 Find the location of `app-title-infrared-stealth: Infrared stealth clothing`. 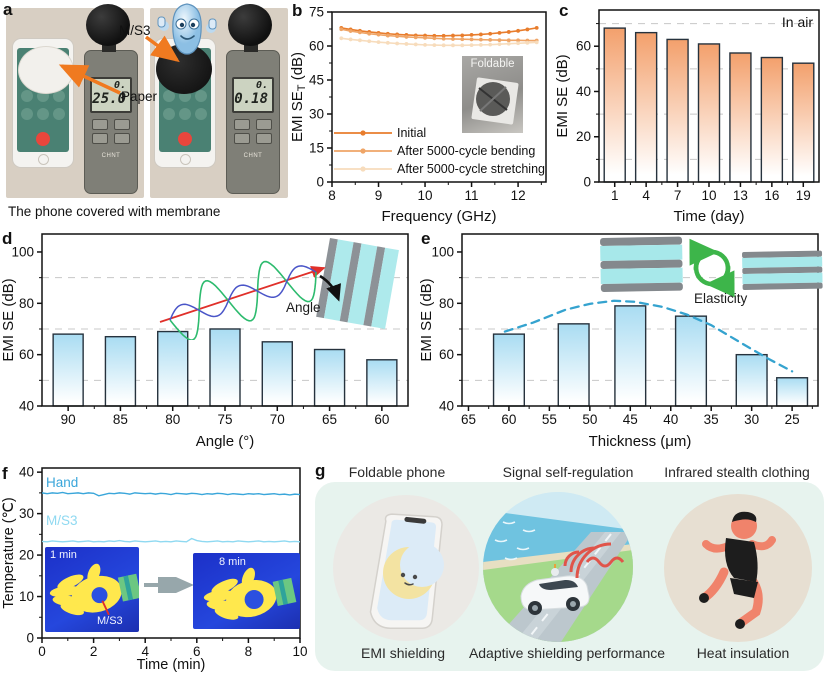

app-title-infrared-stealth: Infrared stealth clothing is located at coordinates (737, 472).